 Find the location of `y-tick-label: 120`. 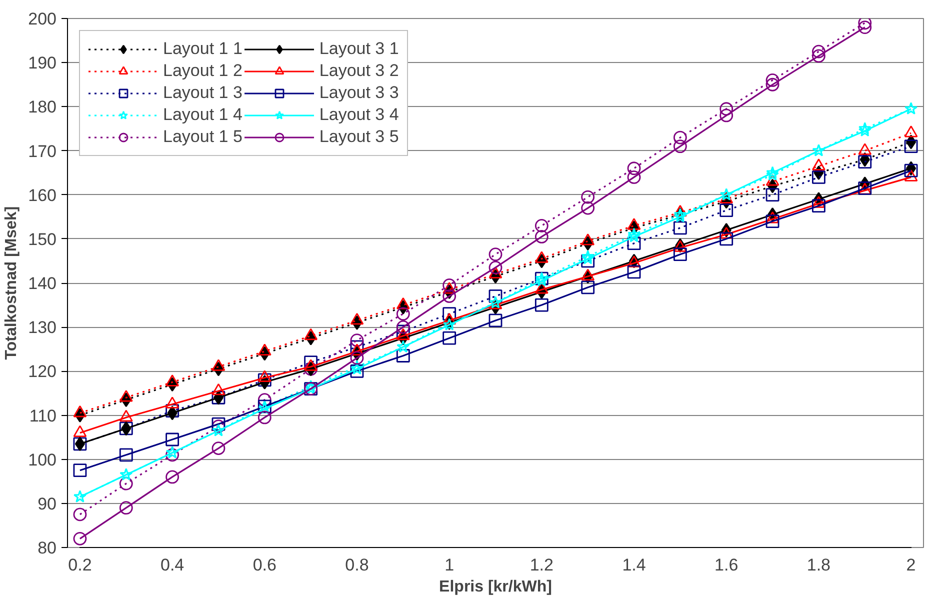

y-tick-label: 120 is located at coordinates (42, 372).